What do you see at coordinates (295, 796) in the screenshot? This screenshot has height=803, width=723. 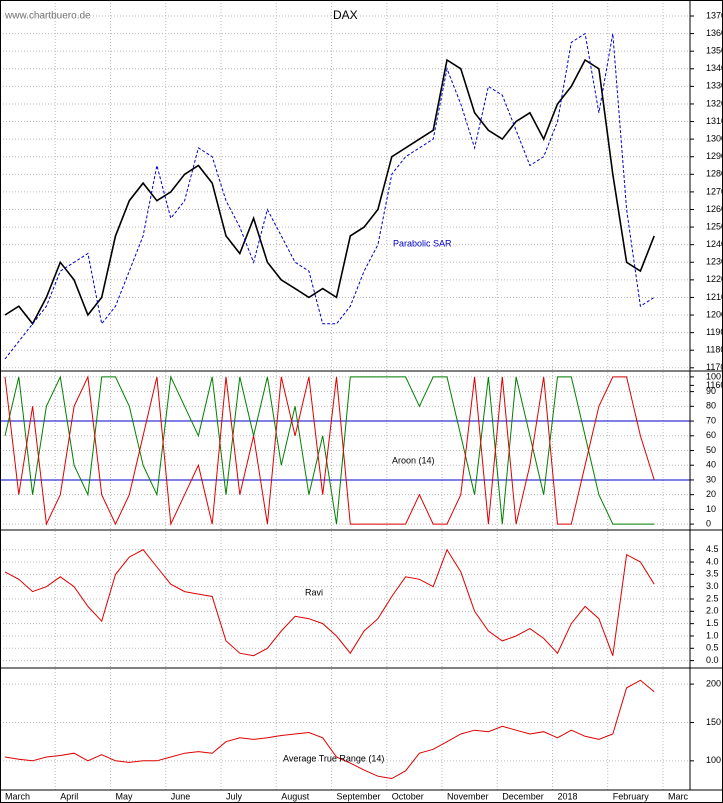 I see `x-tick-label: August` at bounding box center [295, 796].